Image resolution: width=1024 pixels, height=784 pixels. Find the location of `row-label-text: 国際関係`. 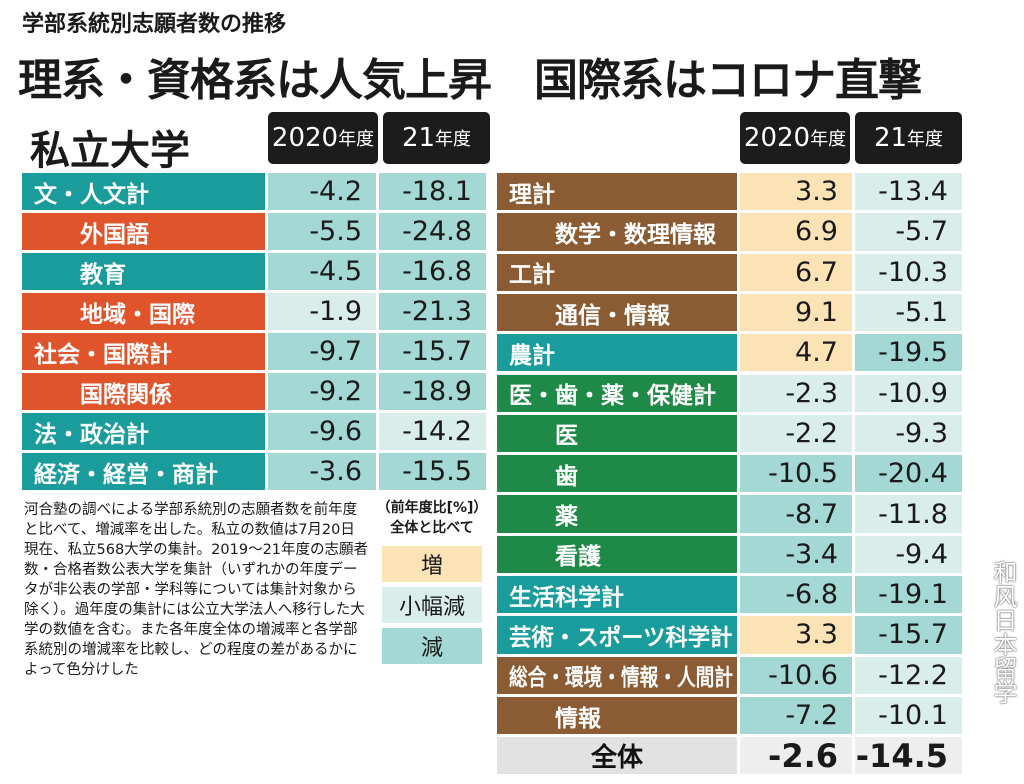

row-label-text: 国際関係 is located at coordinates (126, 394).